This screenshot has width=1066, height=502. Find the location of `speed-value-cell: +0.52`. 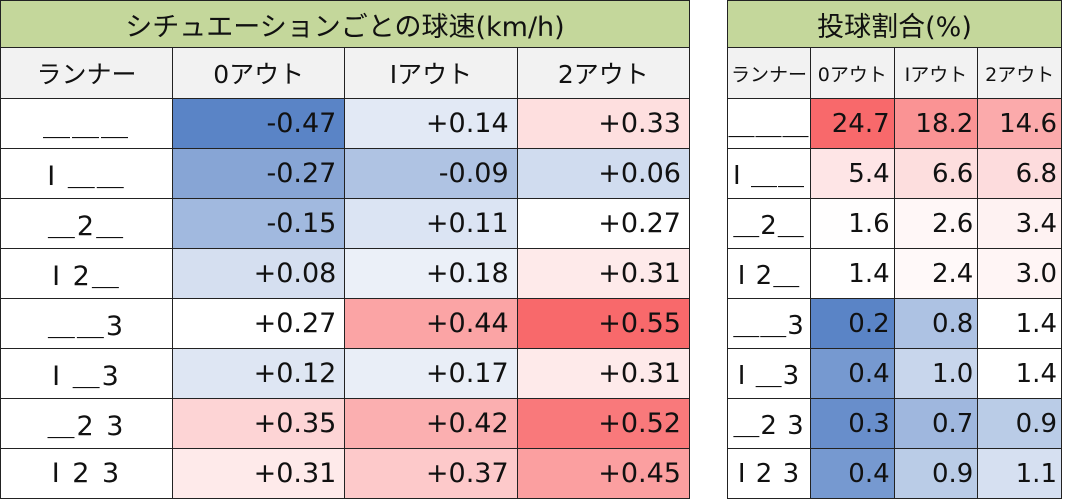

speed-value-cell: +0.52 is located at coordinates (603, 423).